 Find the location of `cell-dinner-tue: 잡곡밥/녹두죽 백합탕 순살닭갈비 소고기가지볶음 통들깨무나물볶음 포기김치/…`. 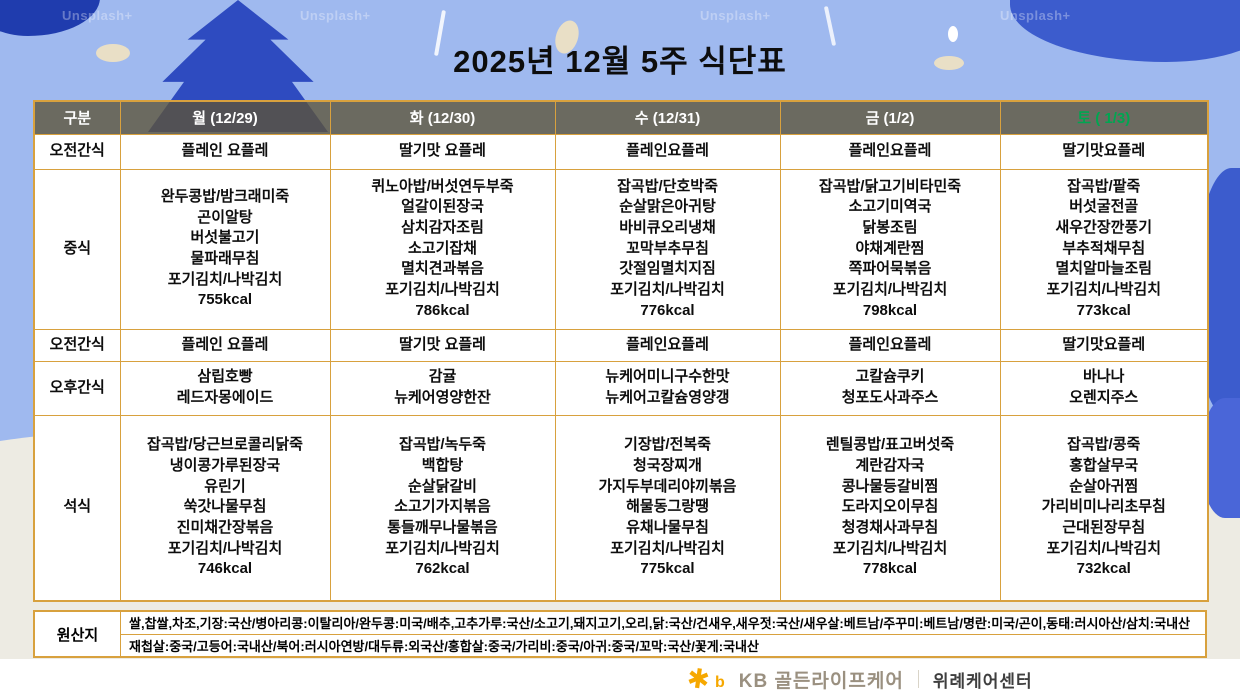

cell-dinner-tue: 잡곡밥/녹두죽 백합탕 순살닭갈비 소고기가지볶음 통들깨무나물볶음 포기김치/… is located at coordinates (442, 508).